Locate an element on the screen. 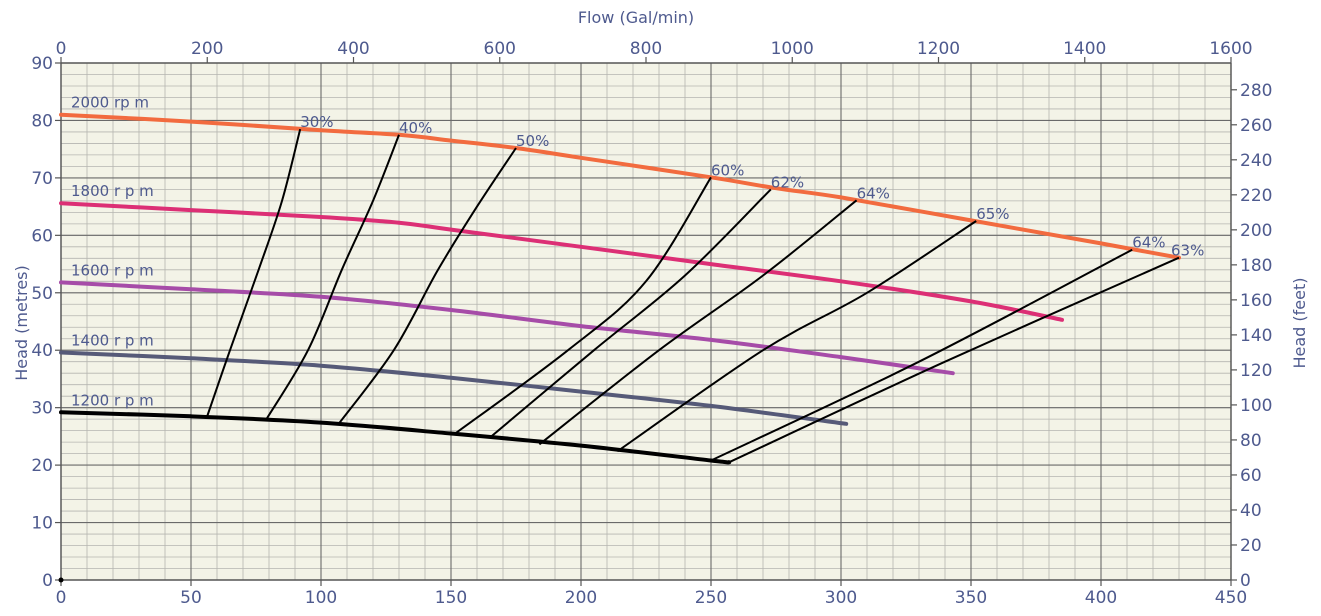 This screenshot has width=1321, height=616. y-tick-label: 70 is located at coordinates (42, 179).